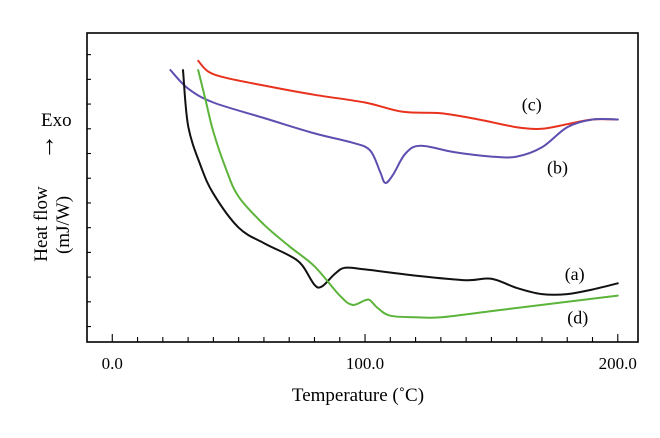  What do you see at coordinates (575, 274) in the screenshot?
I see `curve-label-a: (a)` at bounding box center [575, 274].